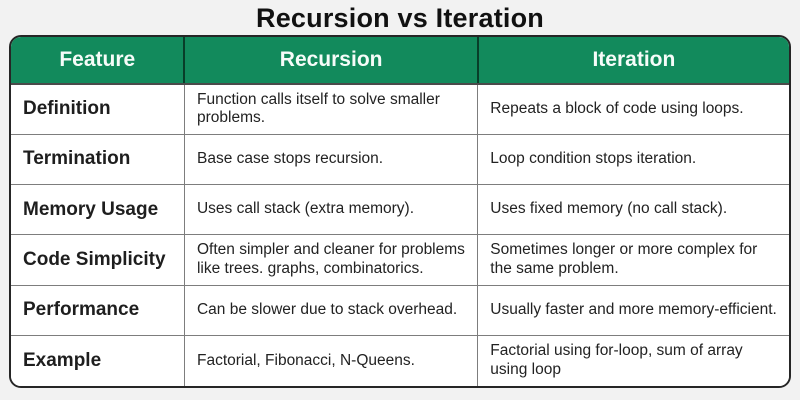 The height and width of the screenshot is (400, 800). What do you see at coordinates (331, 360) in the screenshot?
I see `recursion-cell: Factorial, Fibonacci, N-Queens.` at bounding box center [331, 360].